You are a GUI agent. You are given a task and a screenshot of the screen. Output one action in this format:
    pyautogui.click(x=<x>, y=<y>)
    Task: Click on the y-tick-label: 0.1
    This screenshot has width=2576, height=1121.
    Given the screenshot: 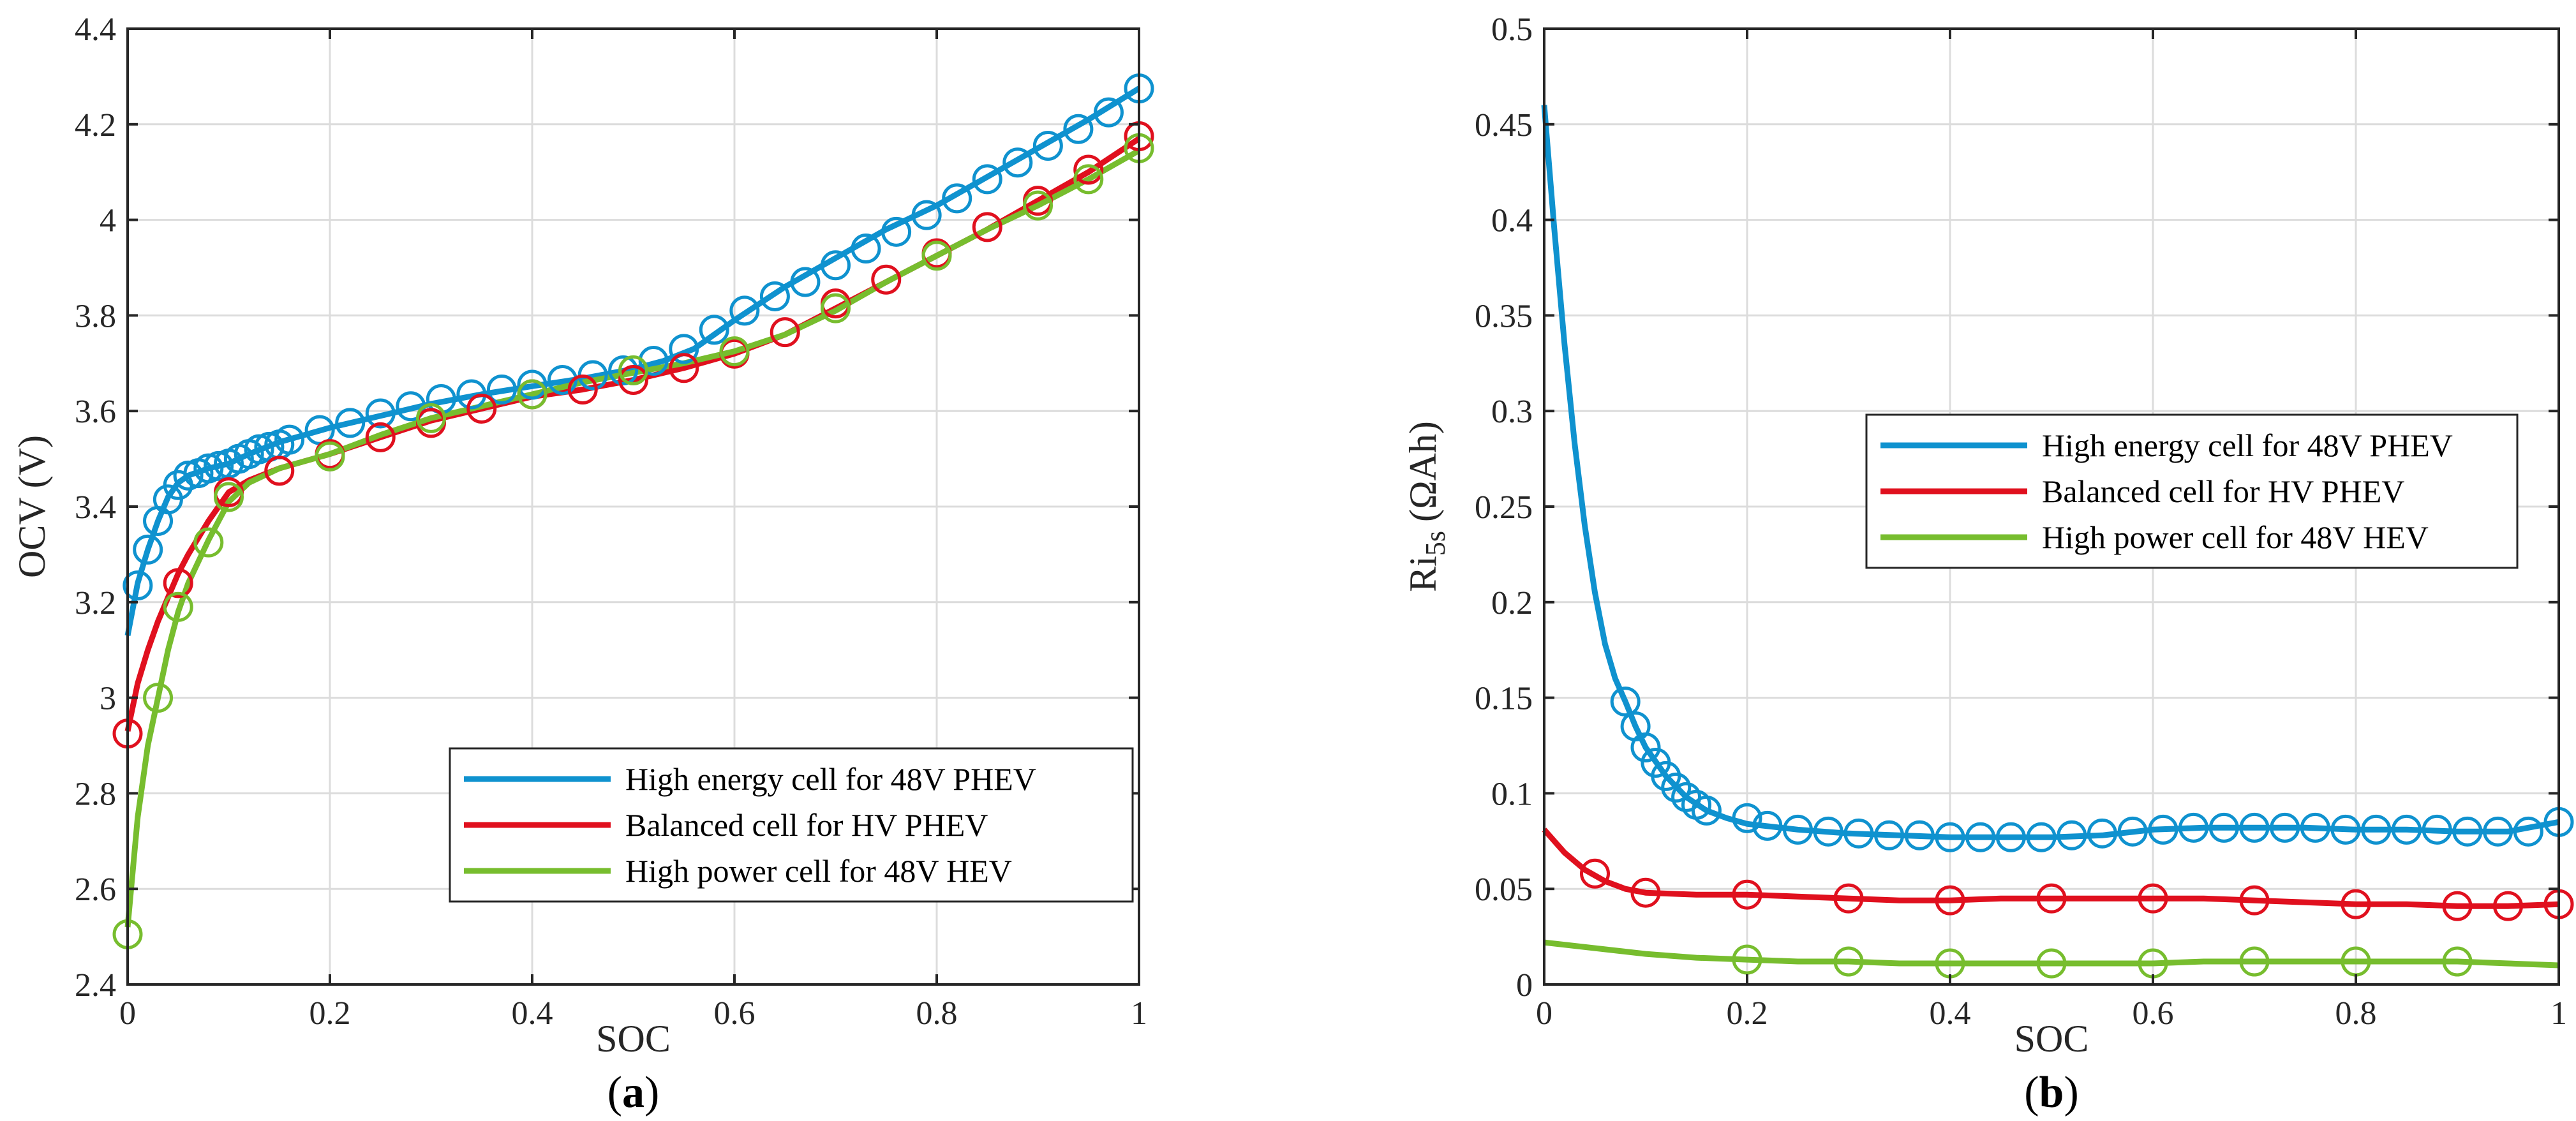 What is the action you would take?
    pyautogui.click(x=1512, y=794)
    